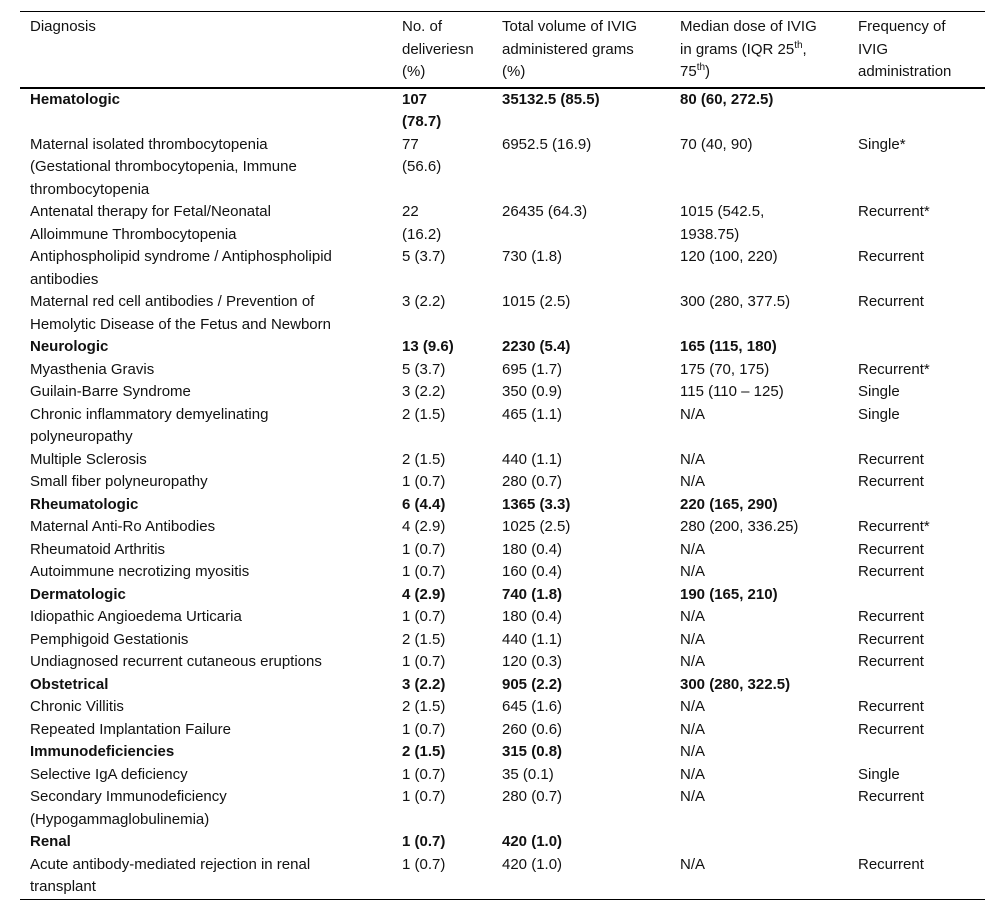  What do you see at coordinates (536, 301) in the screenshot?
I see `cell-volume: 1015 (2.5)` at bounding box center [536, 301].